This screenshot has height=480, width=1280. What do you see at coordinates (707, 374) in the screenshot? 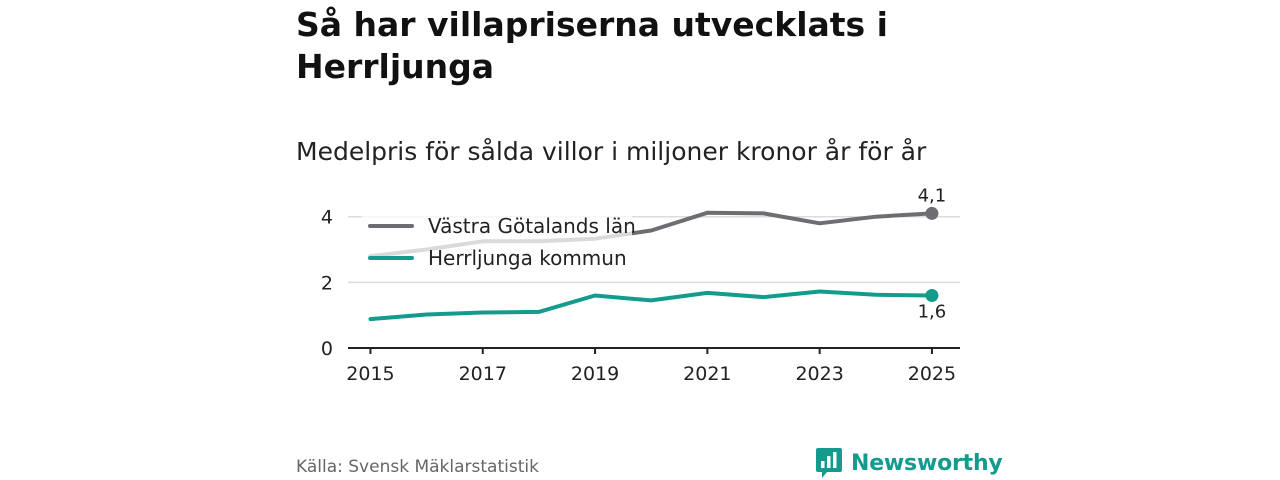
I see `x-tick-label-2021: 2021` at bounding box center [707, 374].